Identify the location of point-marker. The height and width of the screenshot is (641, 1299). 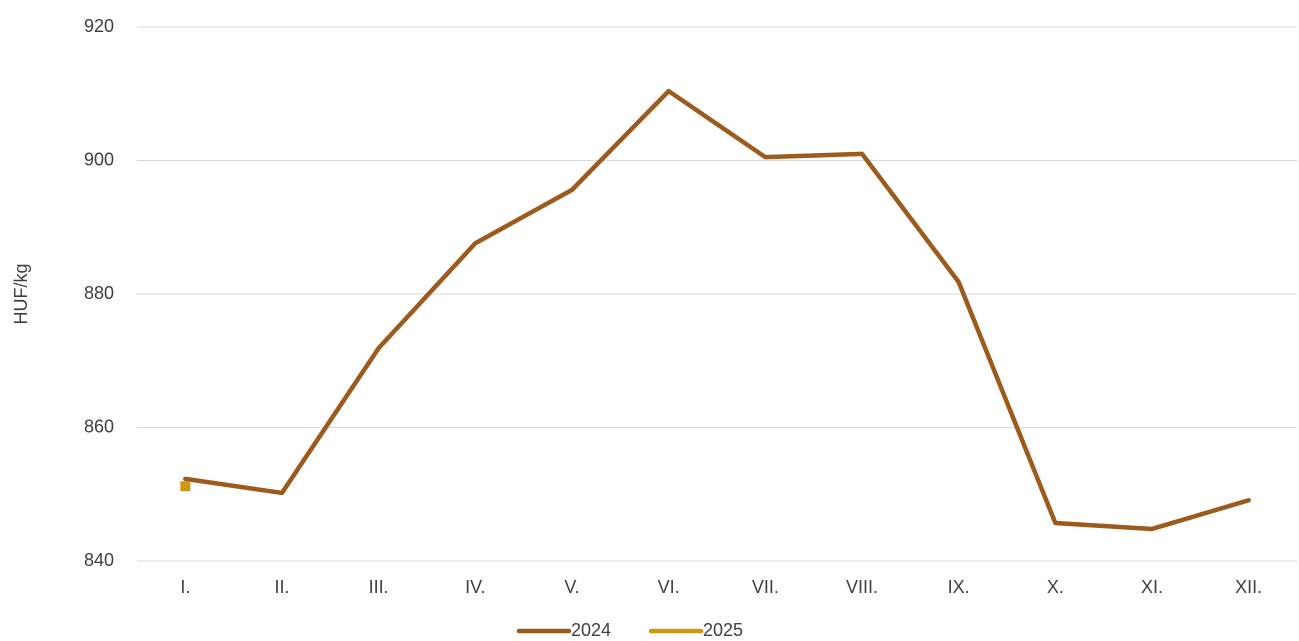
(185, 486).